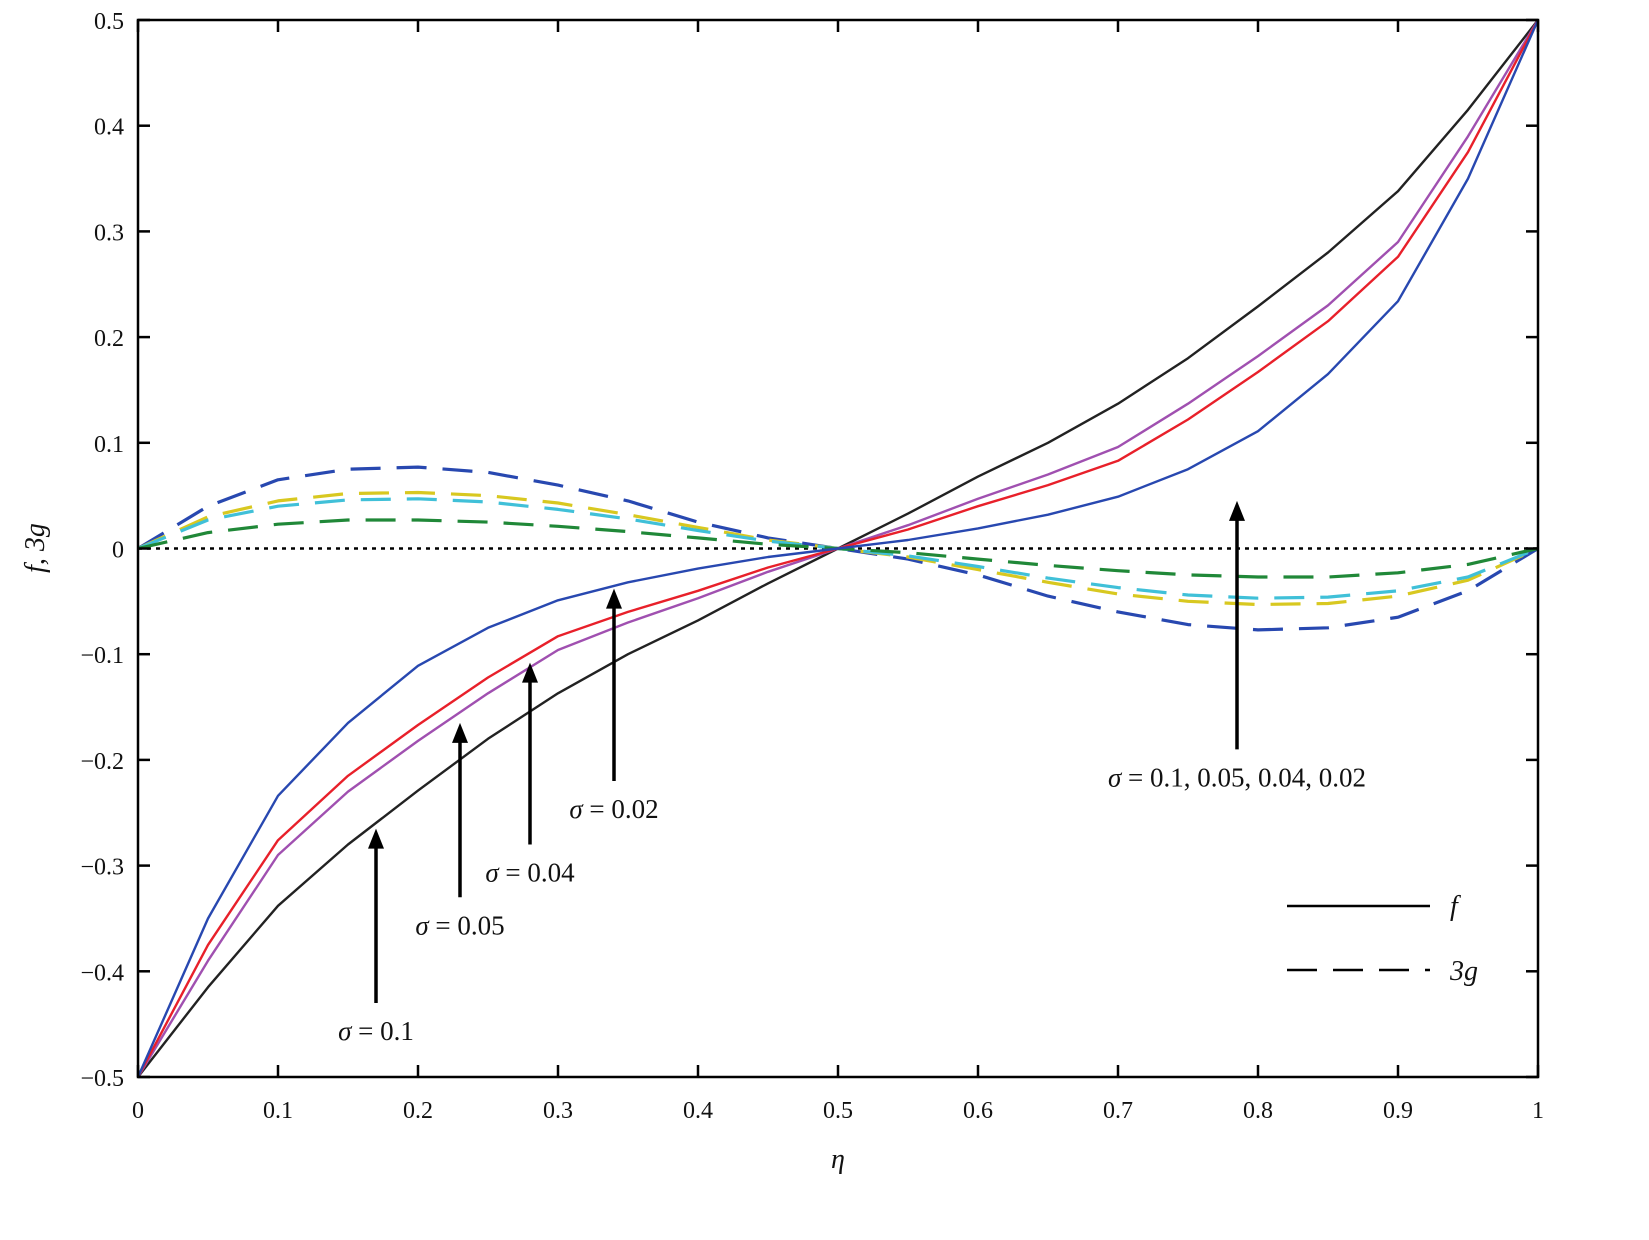 This screenshot has height=1240, width=1649. Describe the element at coordinates (838, 1111) in the screenshot. I see `x-tick-label: 0.5` at that location.